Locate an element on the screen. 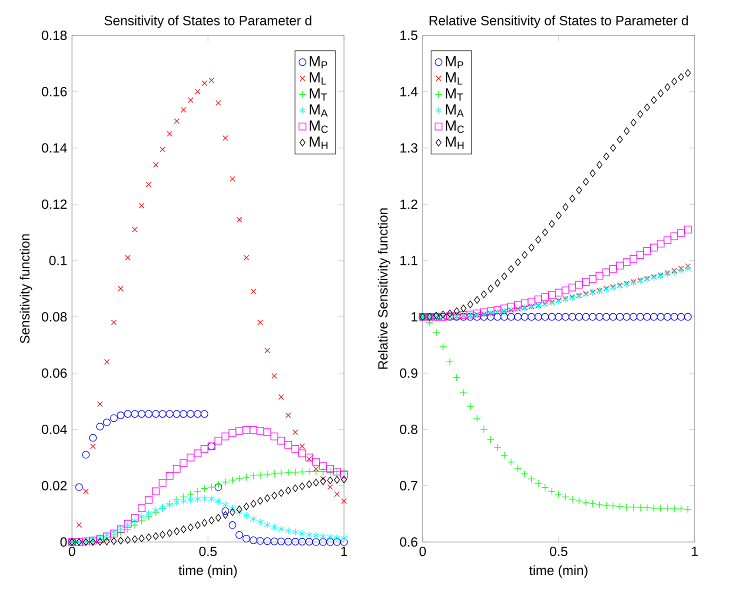  y-tick-label: 0.08 is located at coordinates (54, 317).